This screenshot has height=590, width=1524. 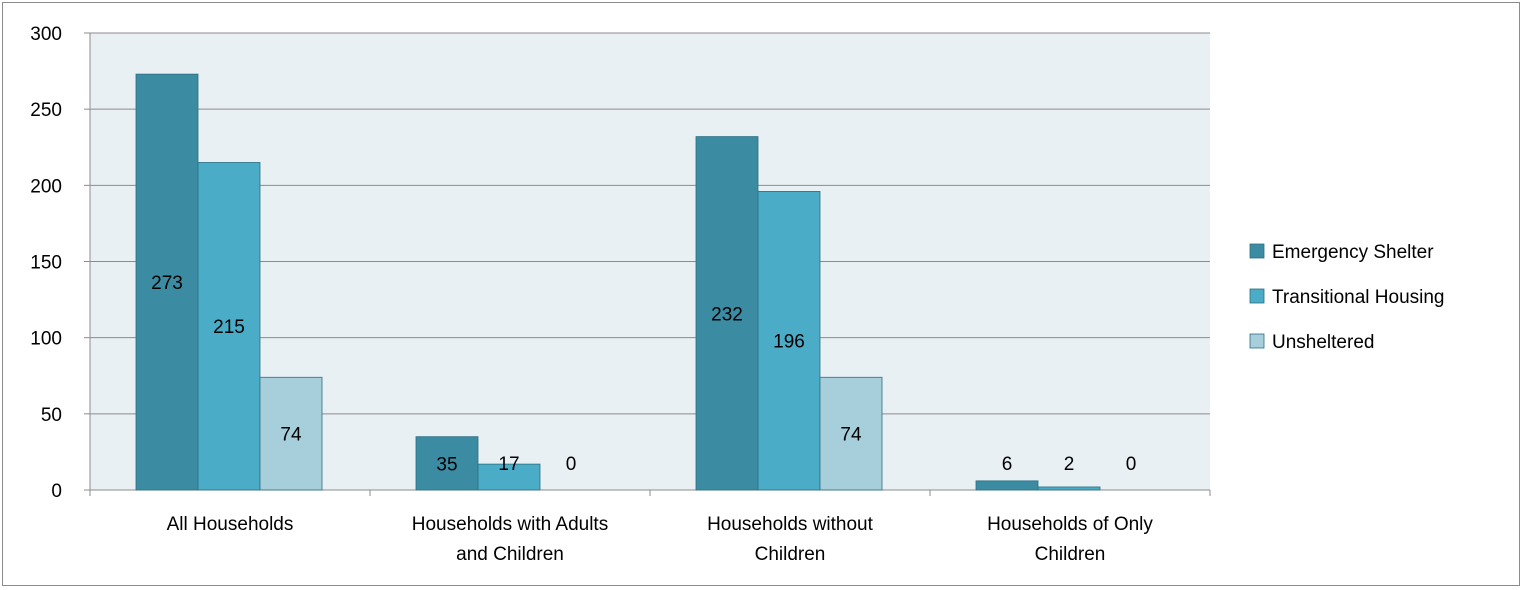 What do you see at coordinates (46, 110) in the screenshot?
I see `y-tick-label: 250` at bounding box center [46, 110].